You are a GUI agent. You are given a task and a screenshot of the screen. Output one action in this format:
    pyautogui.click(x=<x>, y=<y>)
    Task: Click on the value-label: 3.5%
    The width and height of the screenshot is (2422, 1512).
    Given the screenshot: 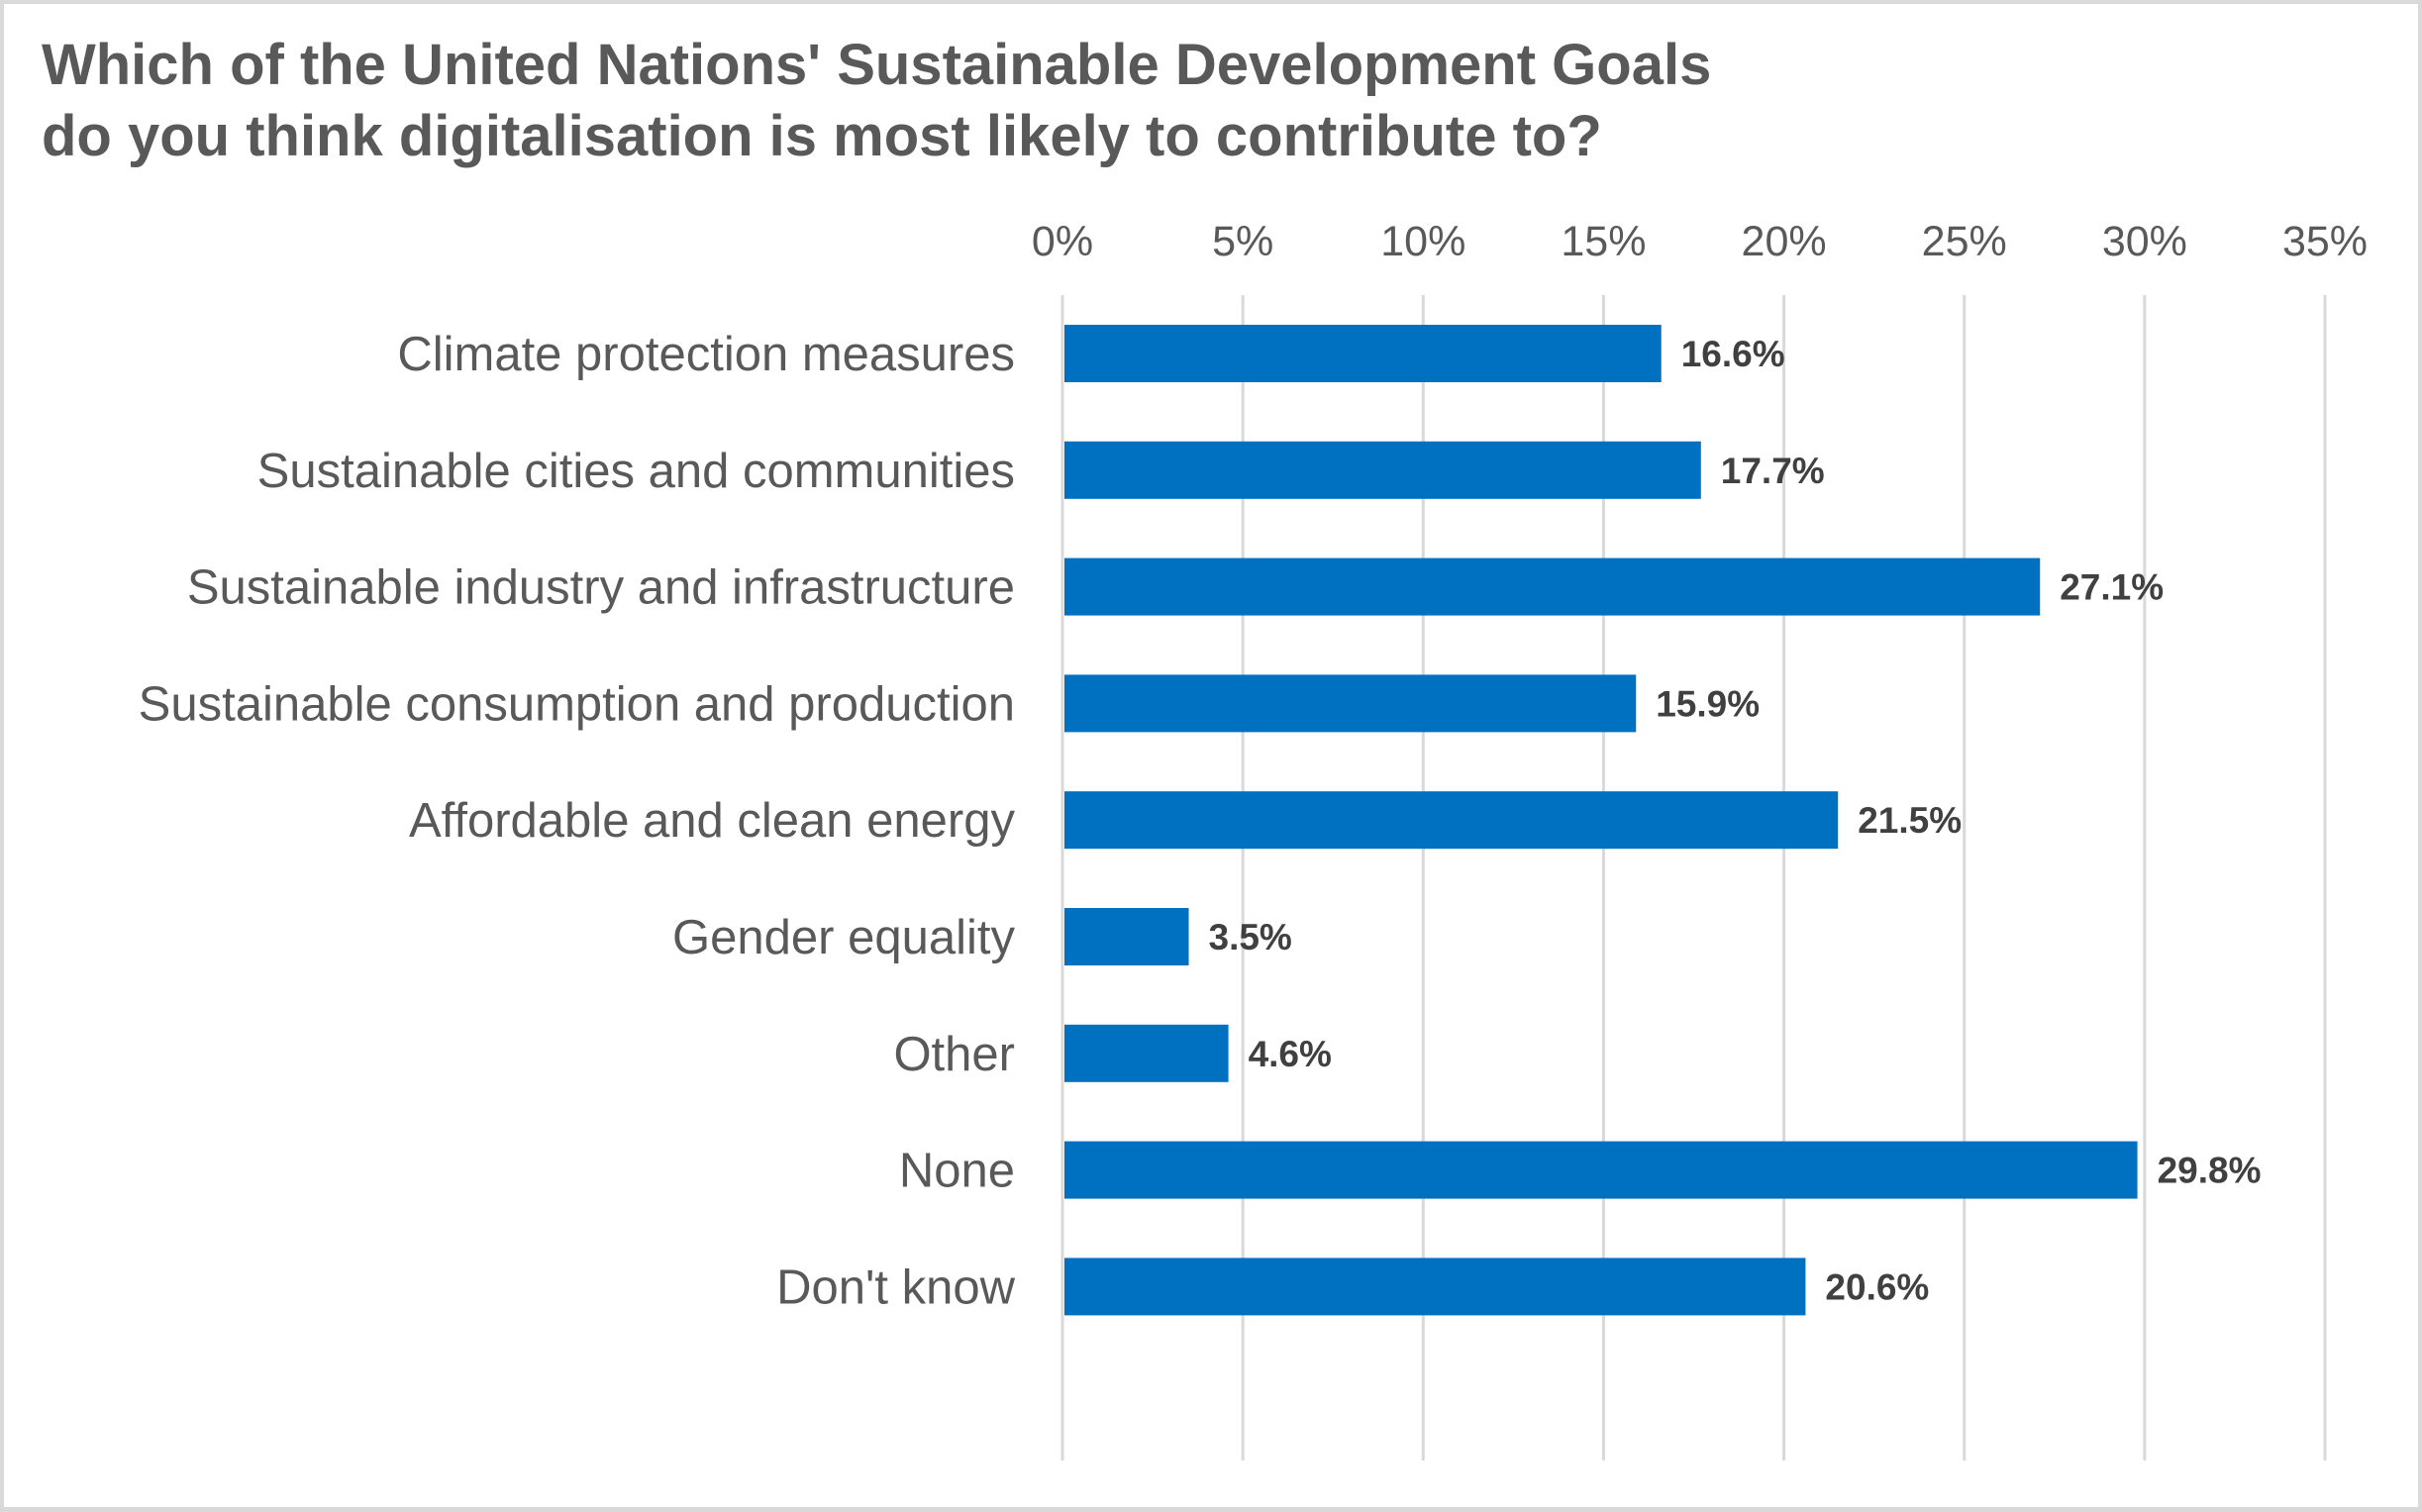 What is the action you would take?
    pyautogui.click(x=1250, y=937)
    